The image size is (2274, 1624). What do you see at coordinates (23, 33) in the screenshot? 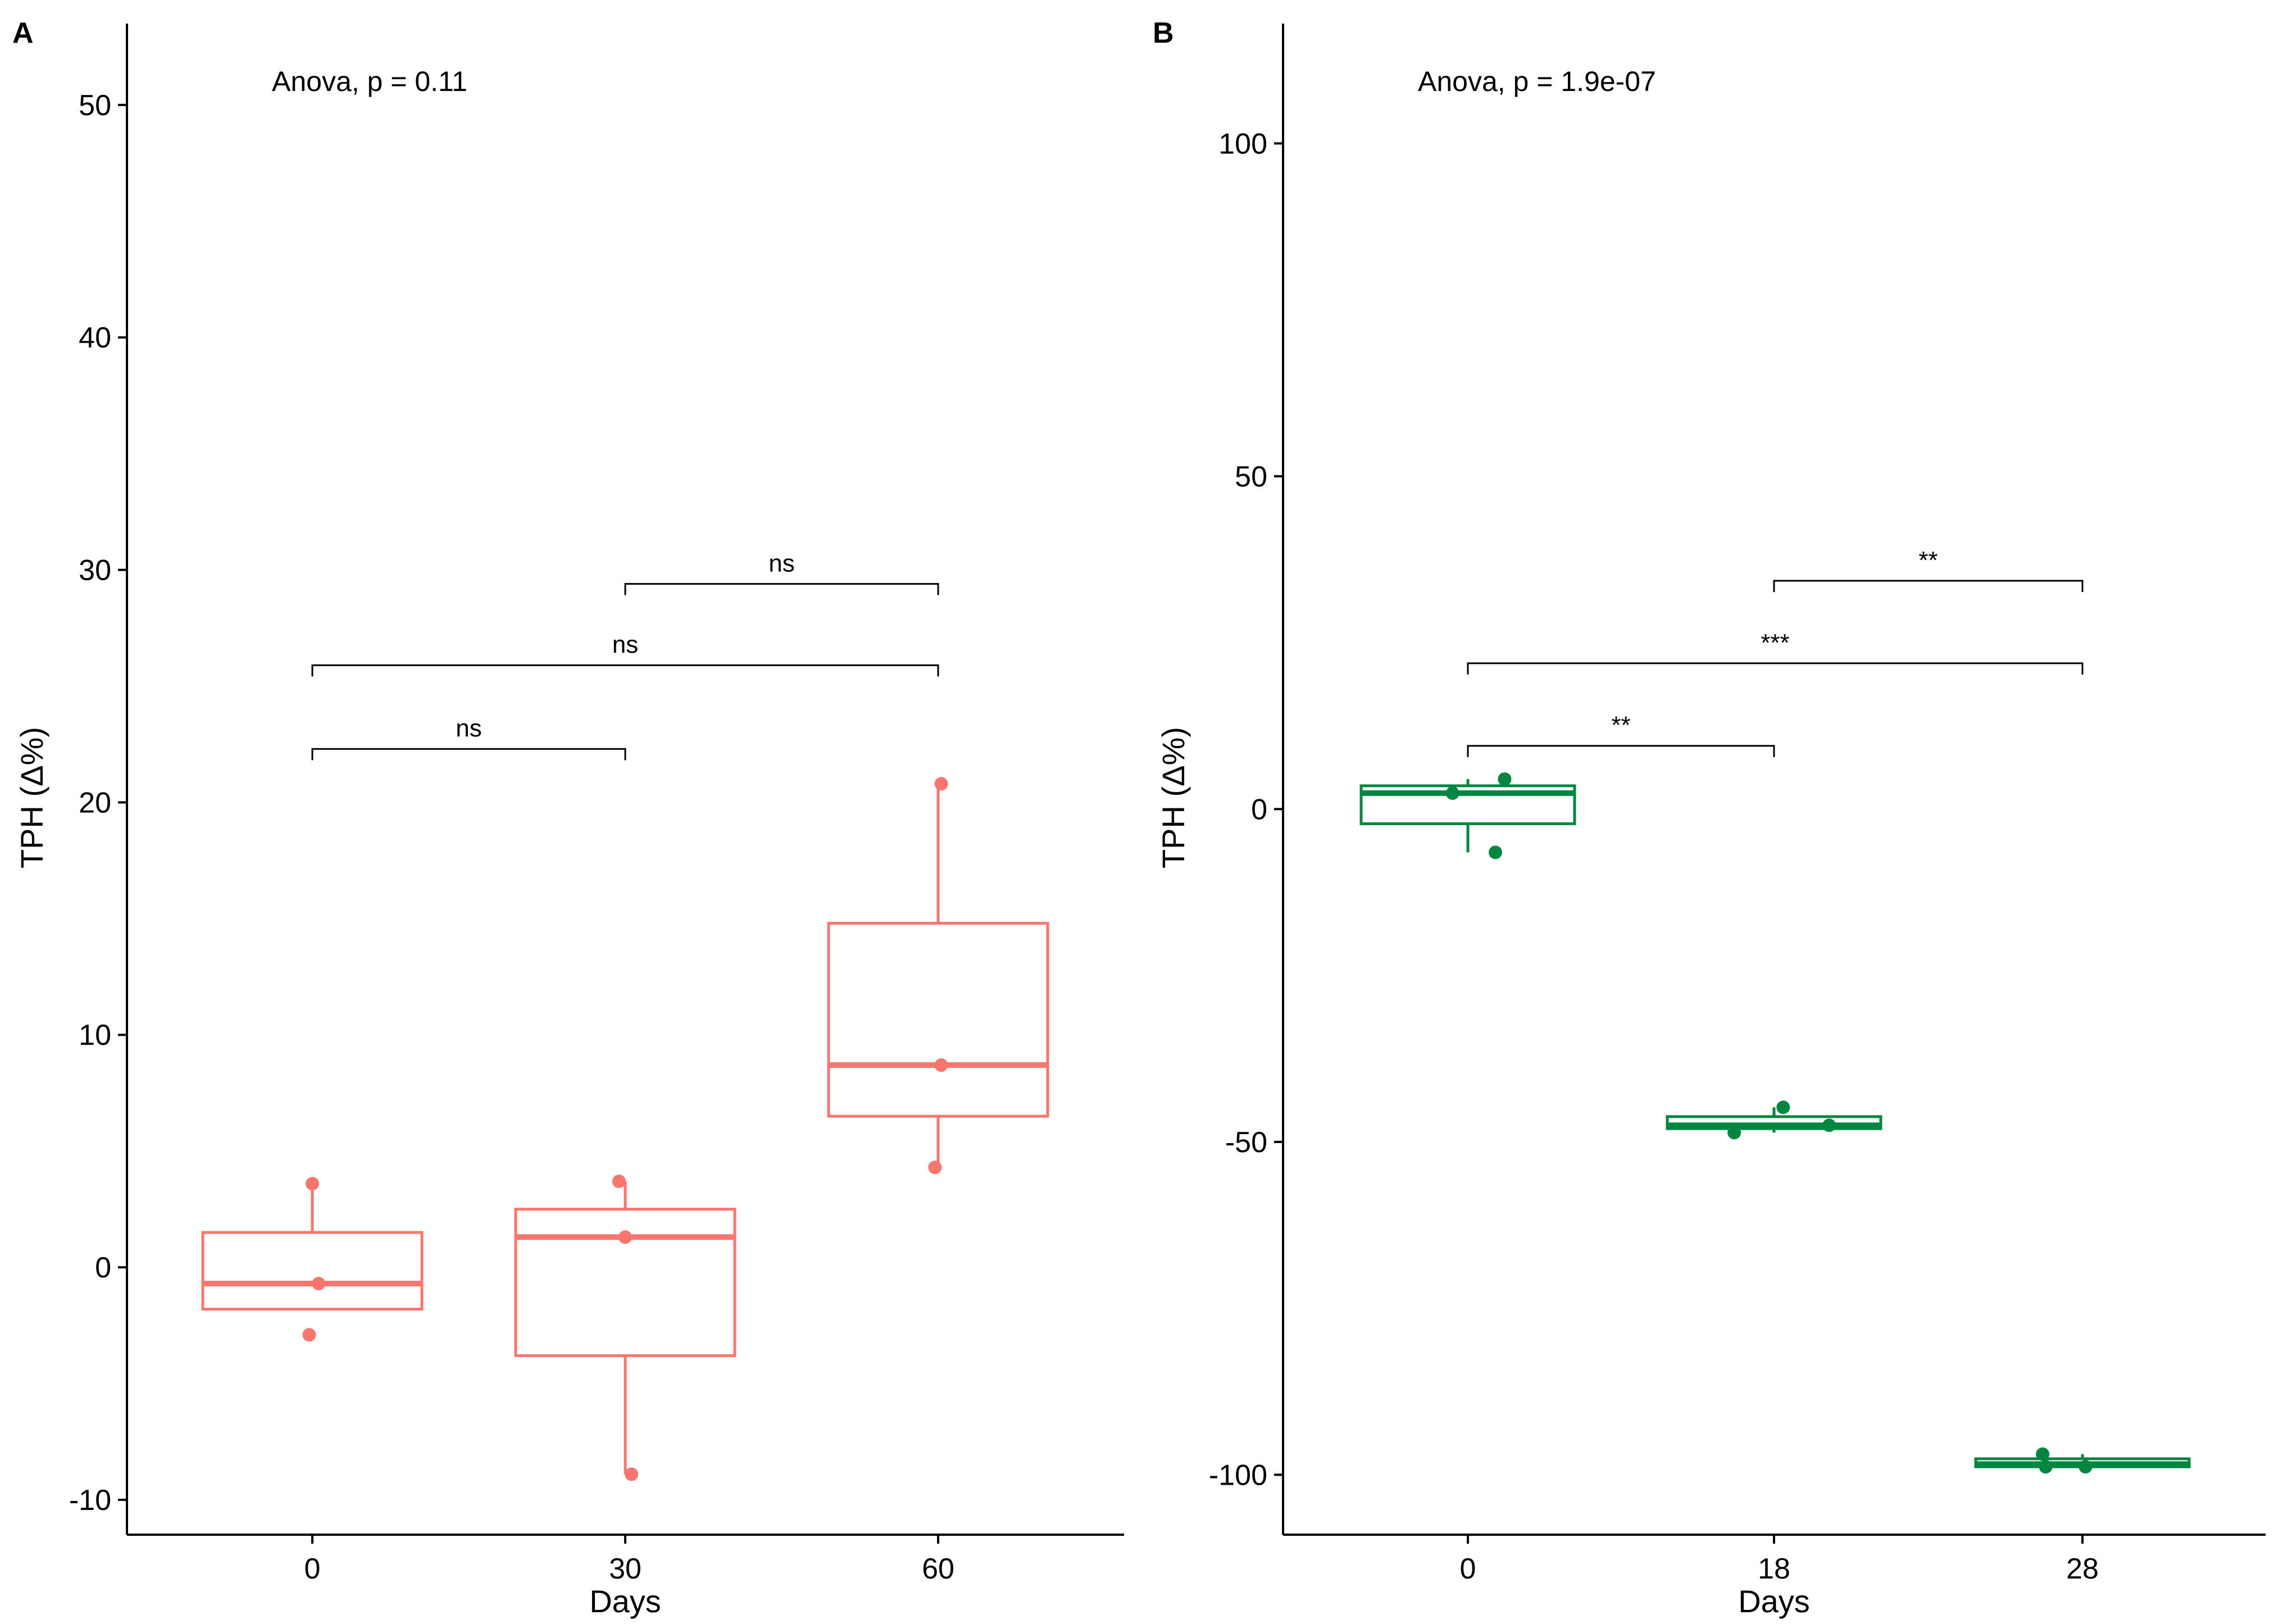
I see `panel-a-letter: A` at bounding box center [23, 33].